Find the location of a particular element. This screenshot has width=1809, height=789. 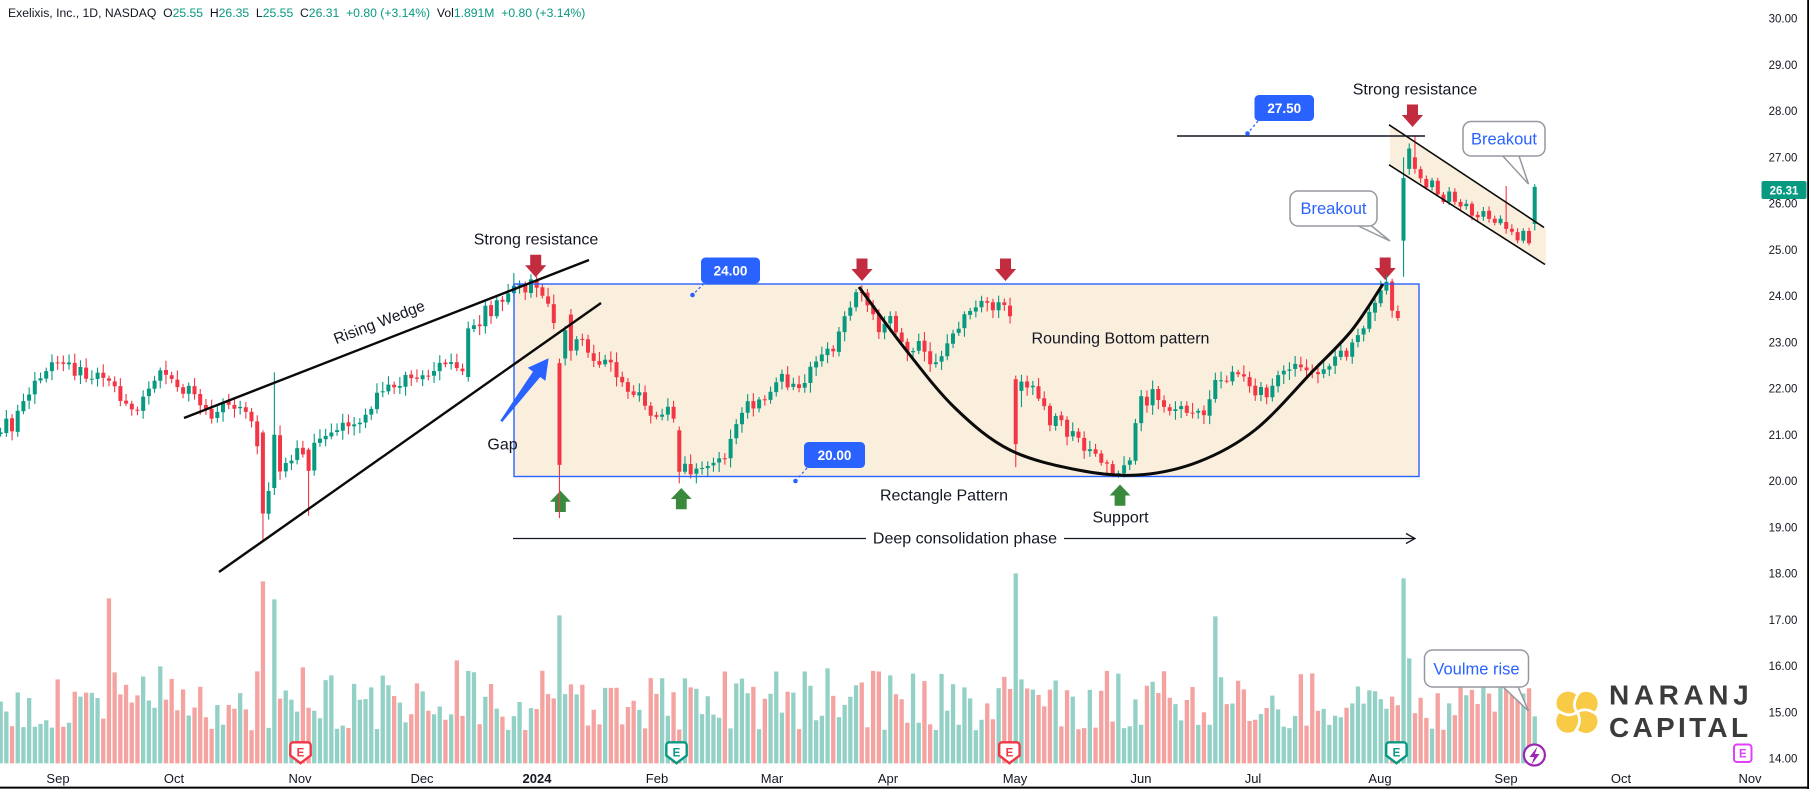

svg-text: Support is located at coordinates (1120, 518).